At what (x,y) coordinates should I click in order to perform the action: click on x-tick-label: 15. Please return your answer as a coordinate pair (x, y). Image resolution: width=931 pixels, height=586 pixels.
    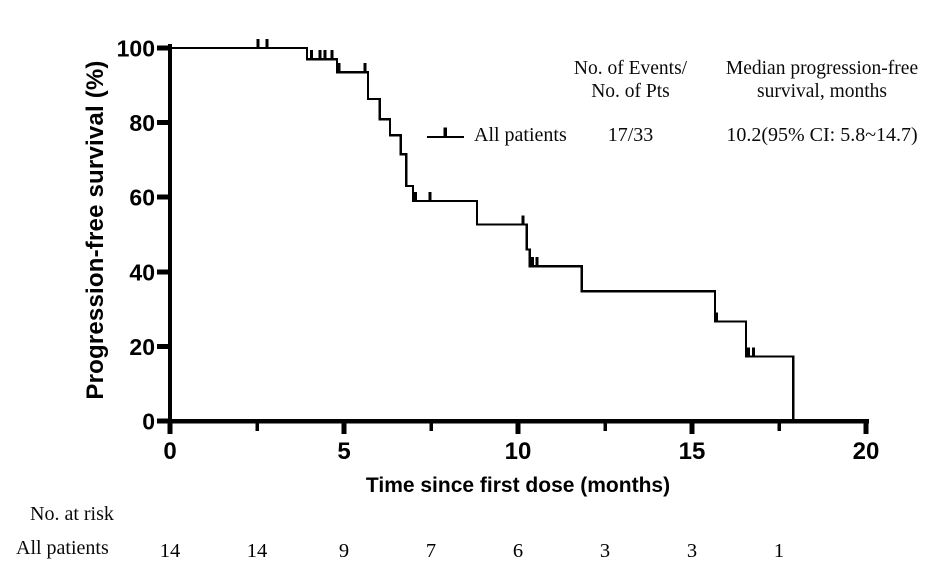
    Looking at the image, I should click on (692, 451).